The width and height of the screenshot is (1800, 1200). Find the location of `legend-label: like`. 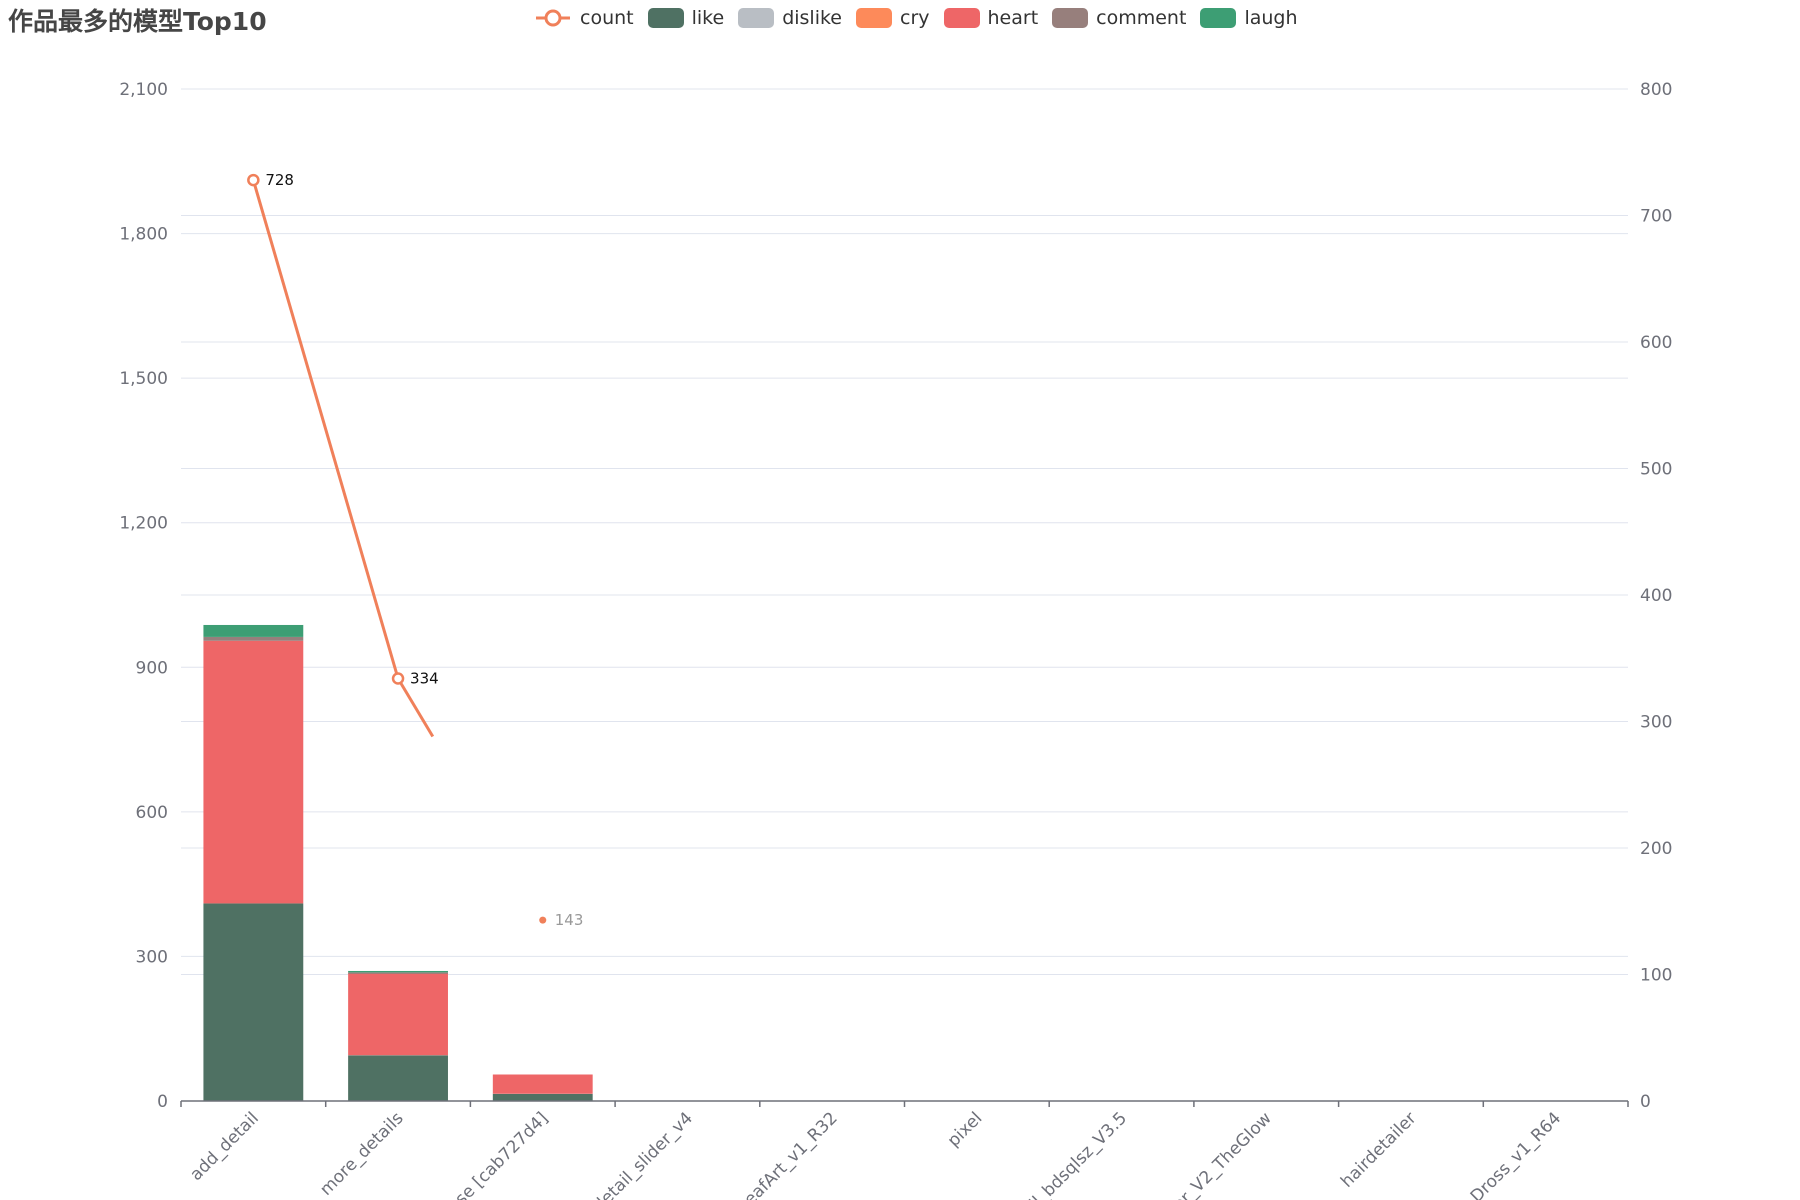

legend-label: like is located at coordinates (708, 18).